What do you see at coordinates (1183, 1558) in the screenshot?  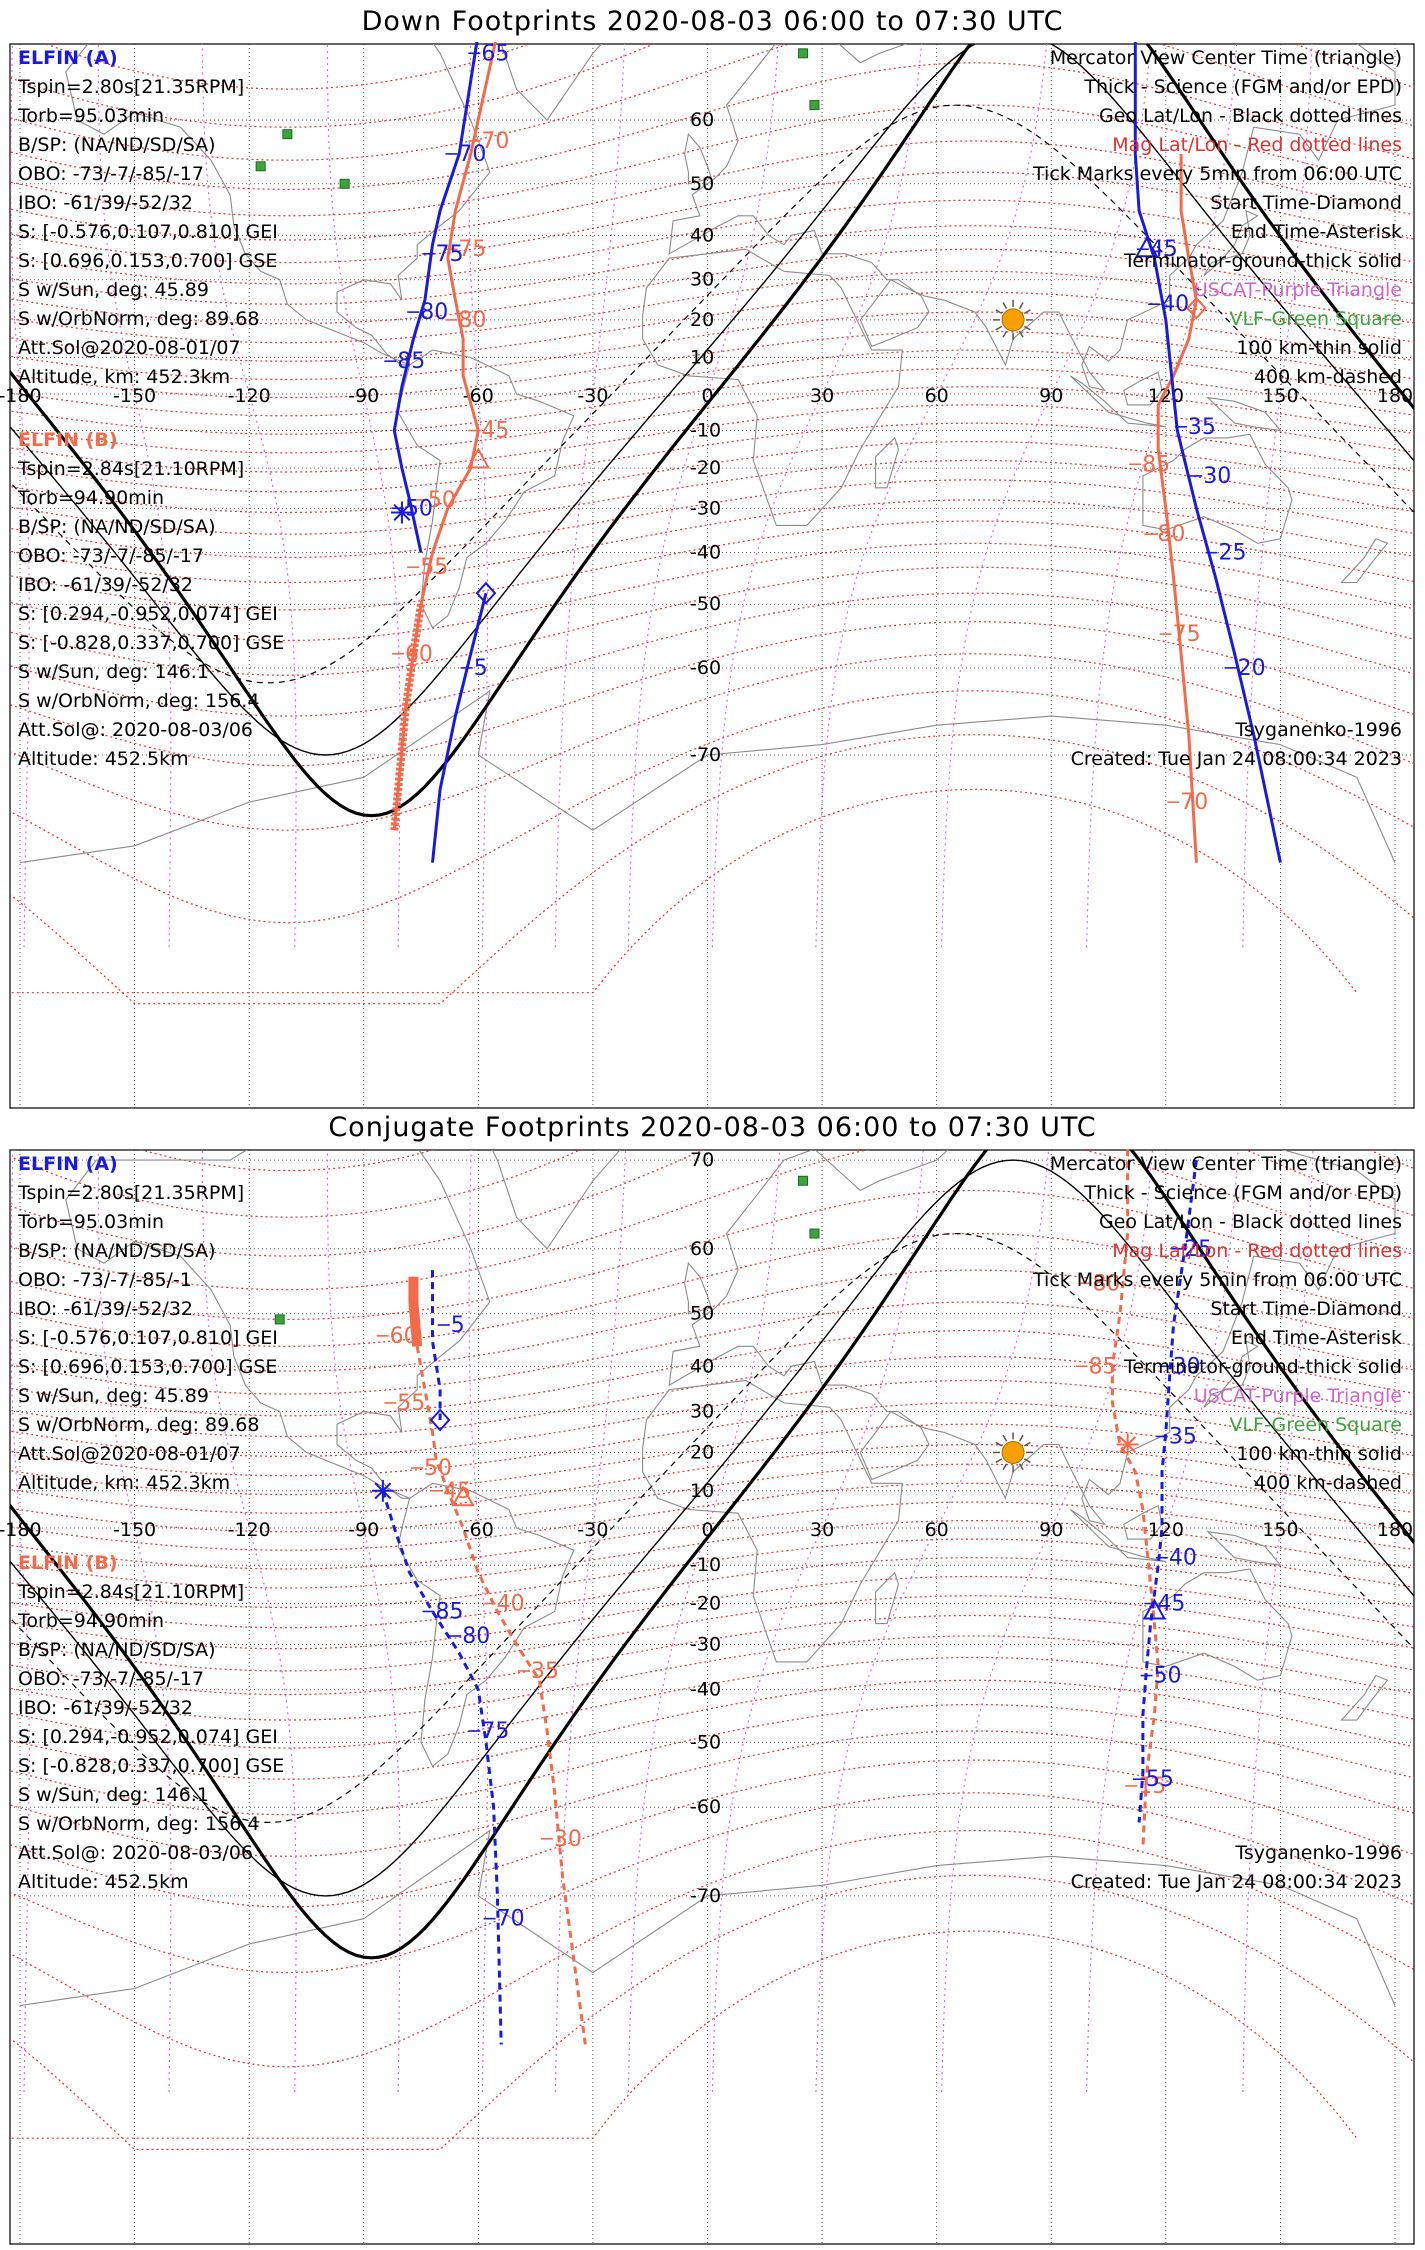 I see `elfin-a-tick-label: 40` at bounding box center [1183, 1558].